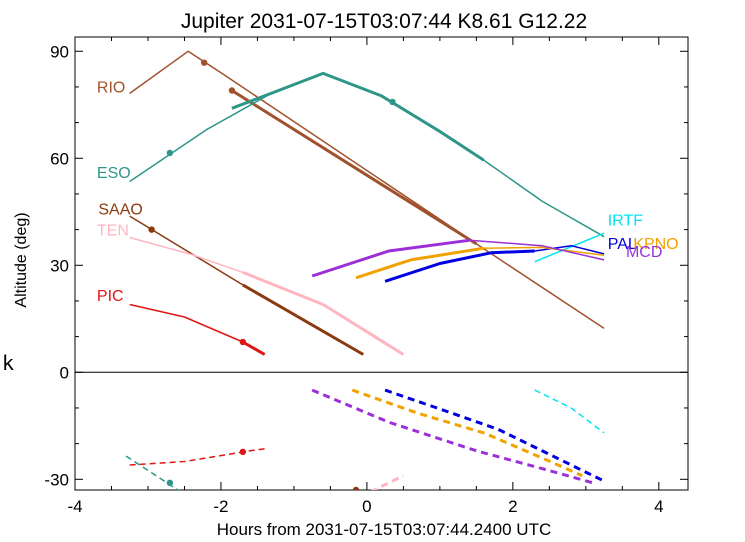  Describe the element at coordinates (467, 433) in the screenshot. I see `below-horizon-line-kpno` at that location.